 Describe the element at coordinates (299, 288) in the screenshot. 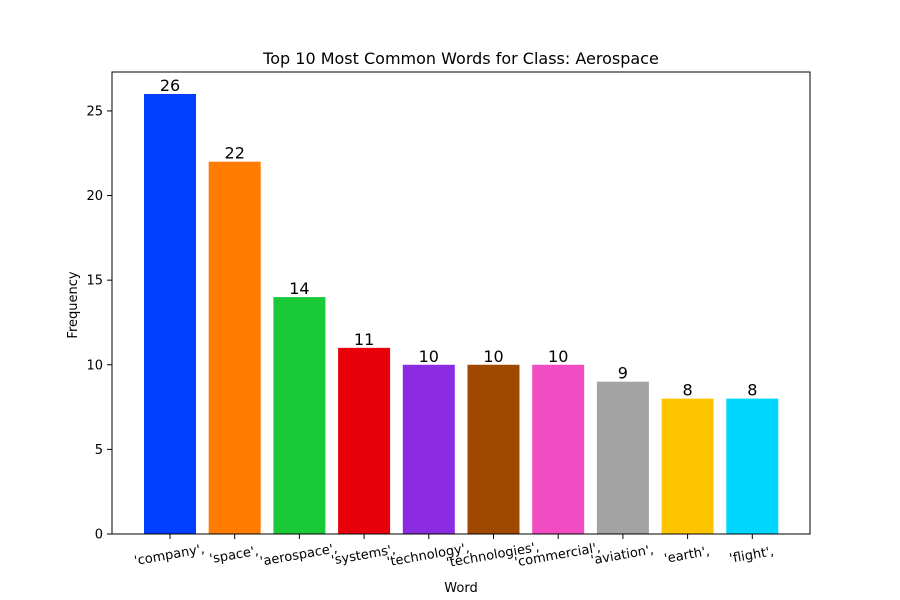

I see `data-label: 14` at that location.